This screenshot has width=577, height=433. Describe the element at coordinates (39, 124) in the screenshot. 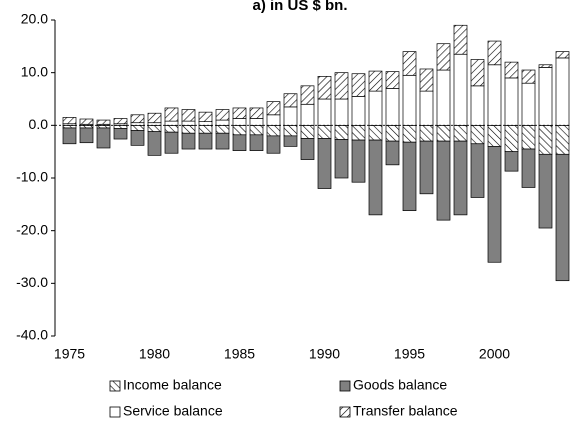

I see `y-tick-label: 0.0` at that location.